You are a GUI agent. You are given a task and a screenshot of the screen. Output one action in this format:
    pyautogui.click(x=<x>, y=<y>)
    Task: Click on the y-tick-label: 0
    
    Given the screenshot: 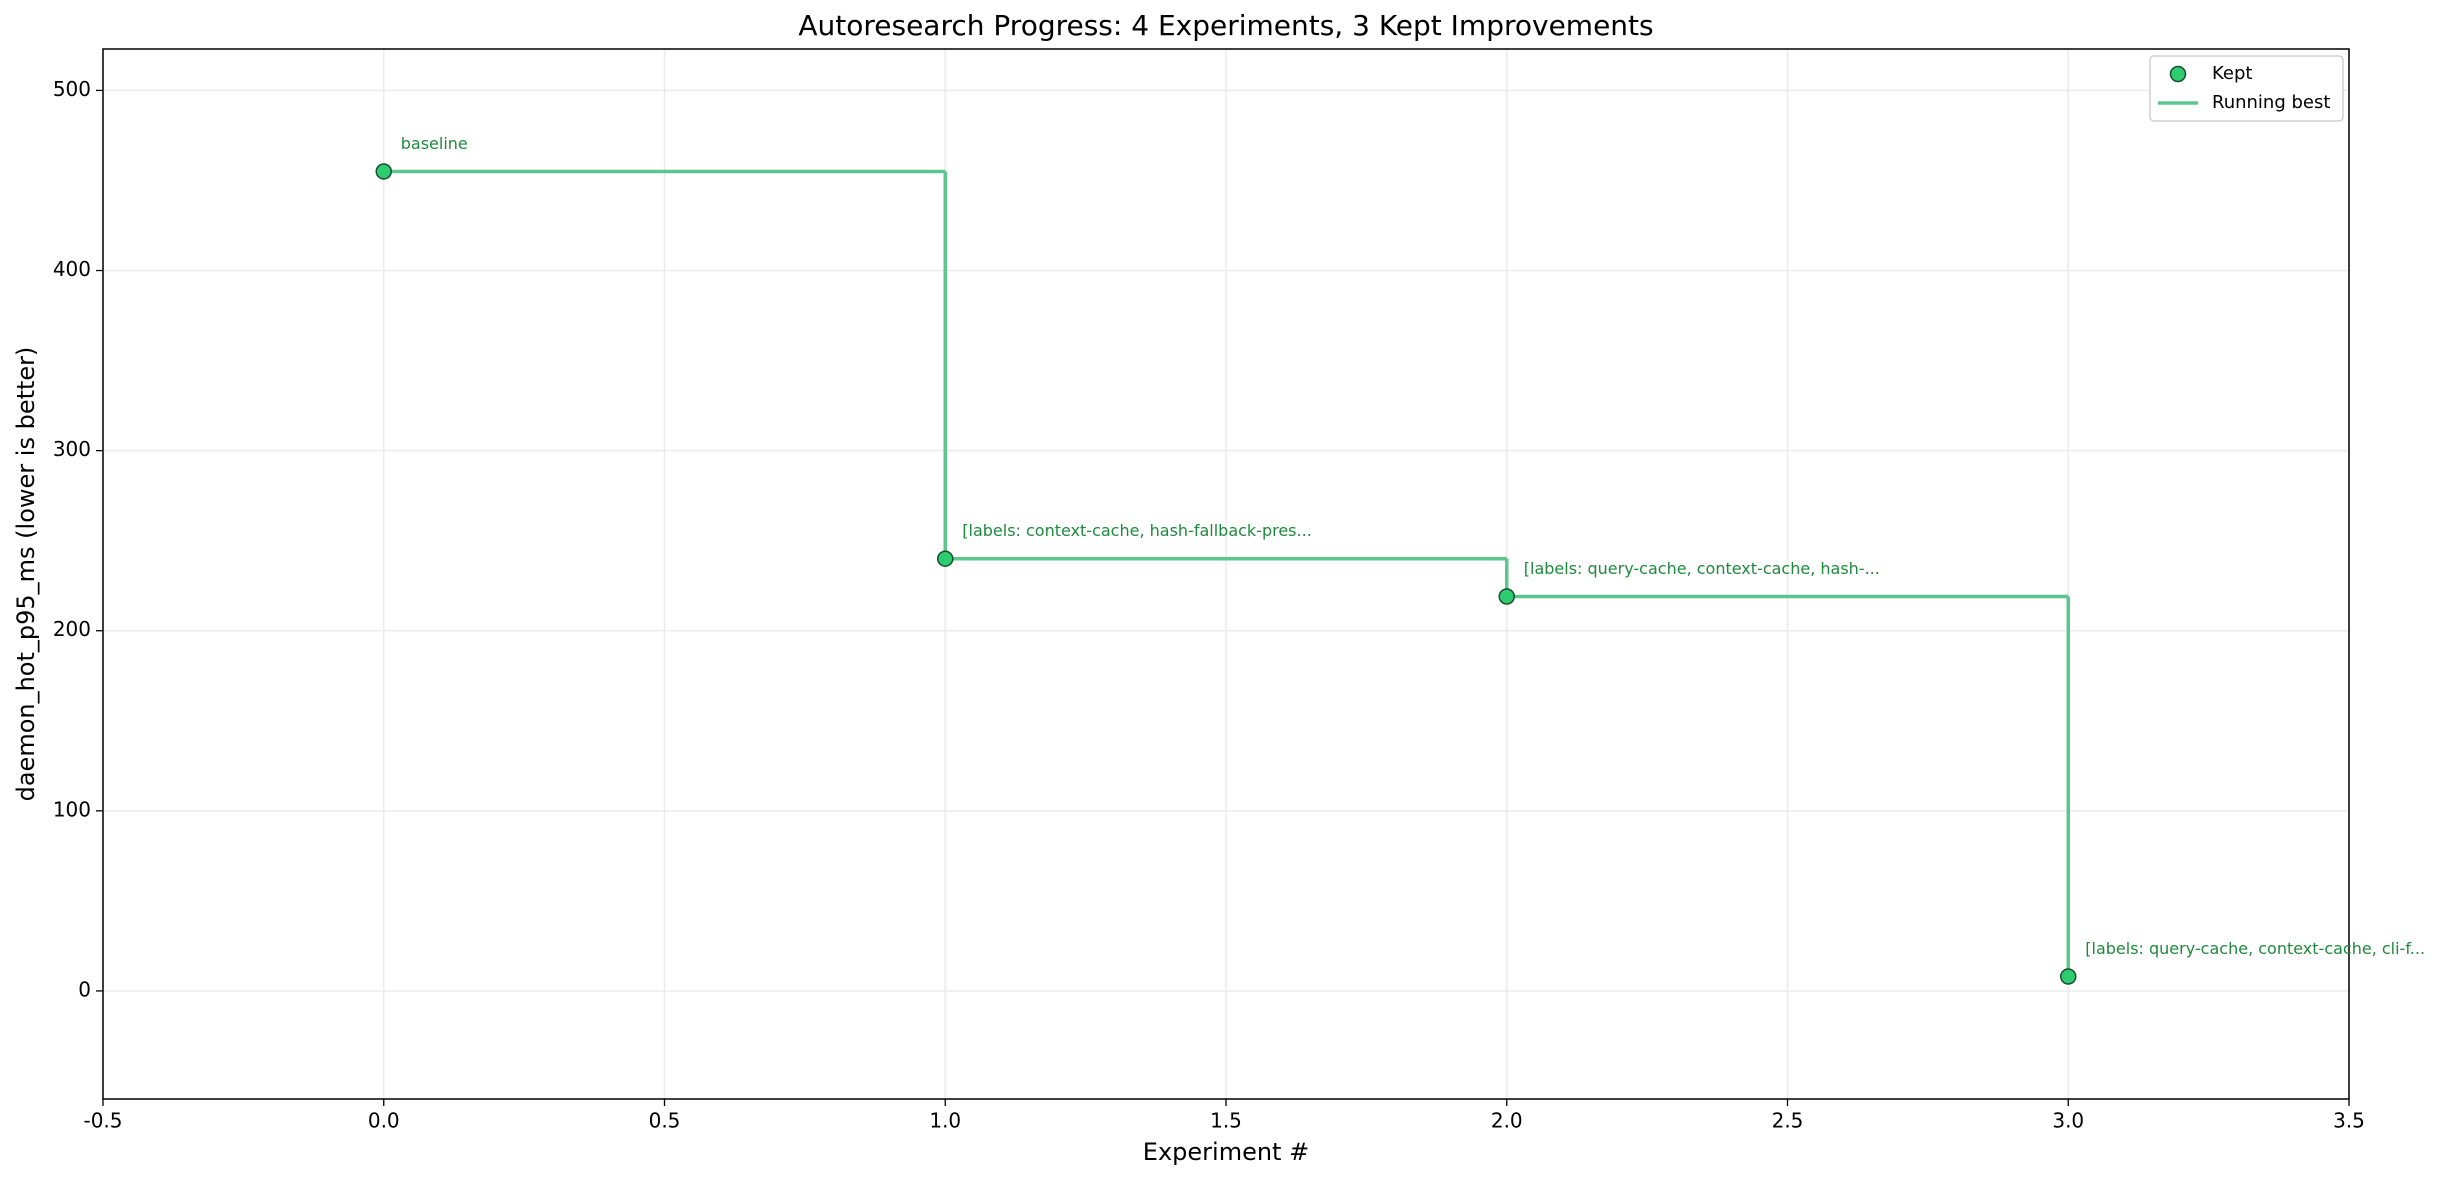 What is the action you would take?
    pyautogui.click(x=84, y=989)
    